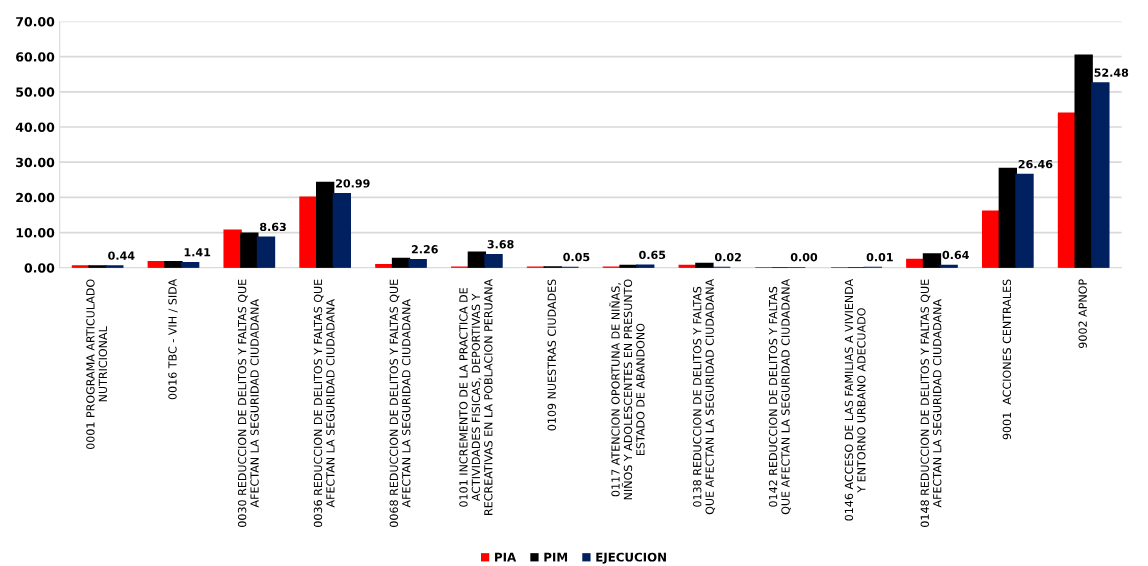 The height and width of the screenshot is (566, 1148). I want to click on x-tick-label: 0101 INCREMENTO DE LA PRACTICA DE ACTIVIDADES FISICAS, DEPORTIVAS Y RECREATIVAS EN LA POBLACION PERUANA, so click(476, 396).